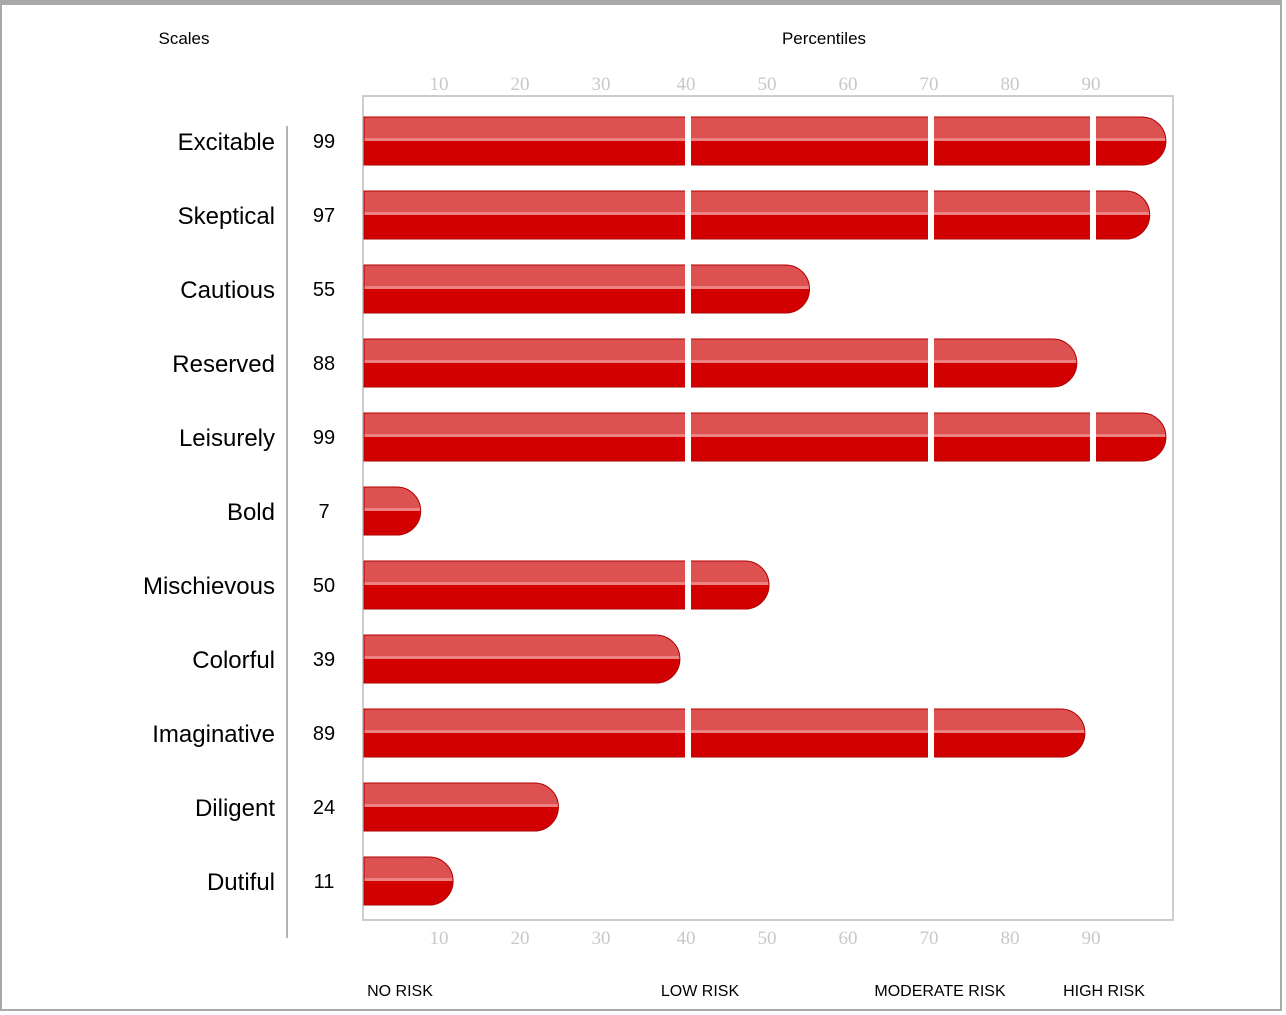 The height and width of the screenshot is (1015, 1286). I want to click on score-label: 50, so click(324, 586).